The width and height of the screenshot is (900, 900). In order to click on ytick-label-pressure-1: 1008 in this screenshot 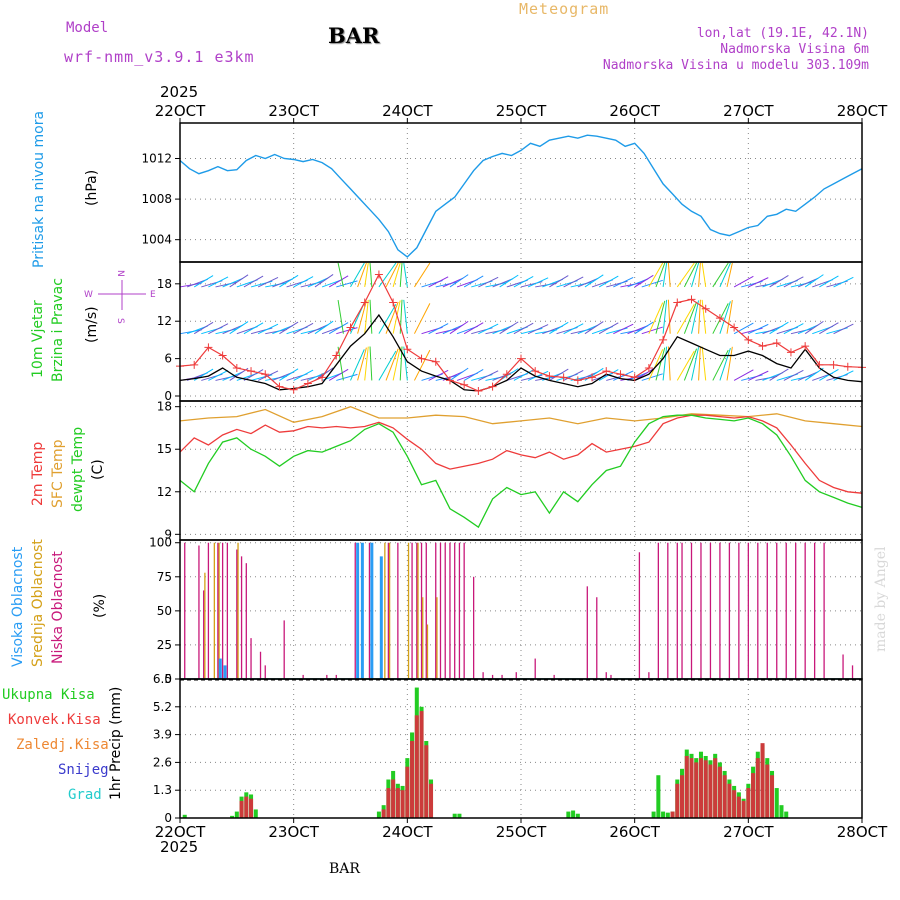, I will do `click(156, 199)`.